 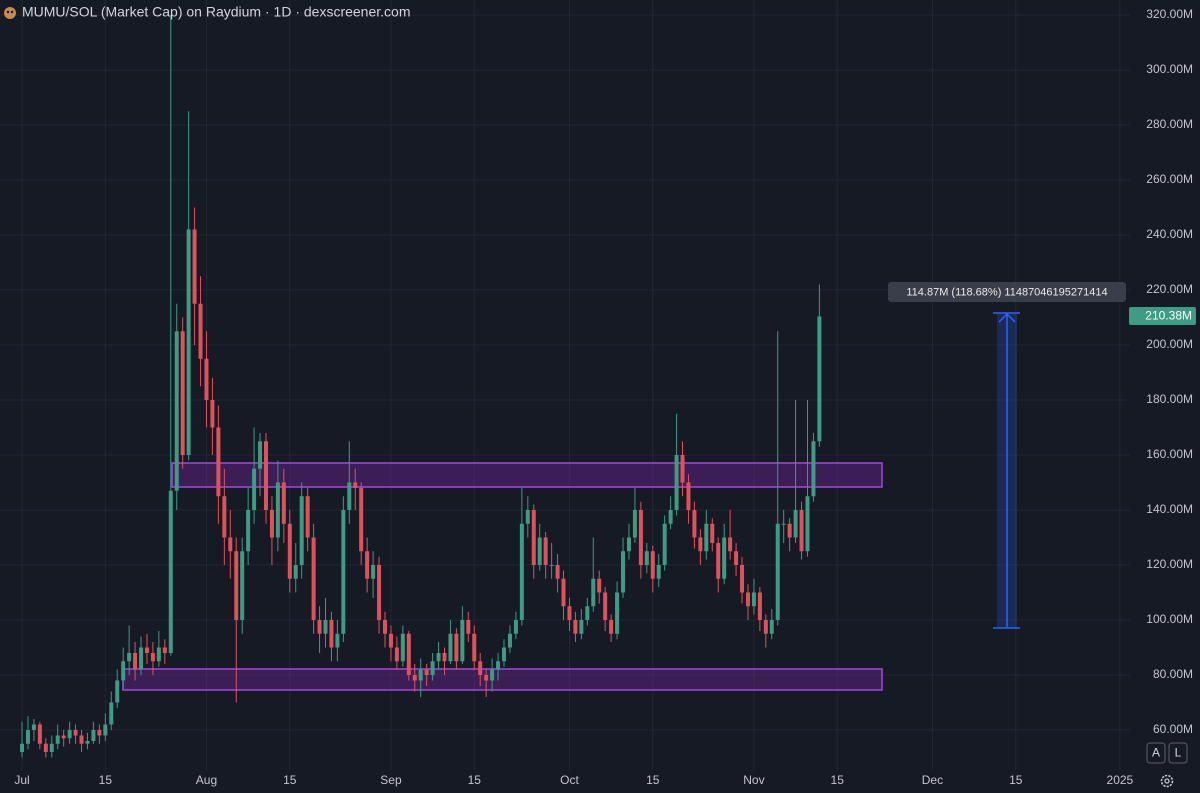 I want to click on settings-gear-center, so click(x=1167, y=781).